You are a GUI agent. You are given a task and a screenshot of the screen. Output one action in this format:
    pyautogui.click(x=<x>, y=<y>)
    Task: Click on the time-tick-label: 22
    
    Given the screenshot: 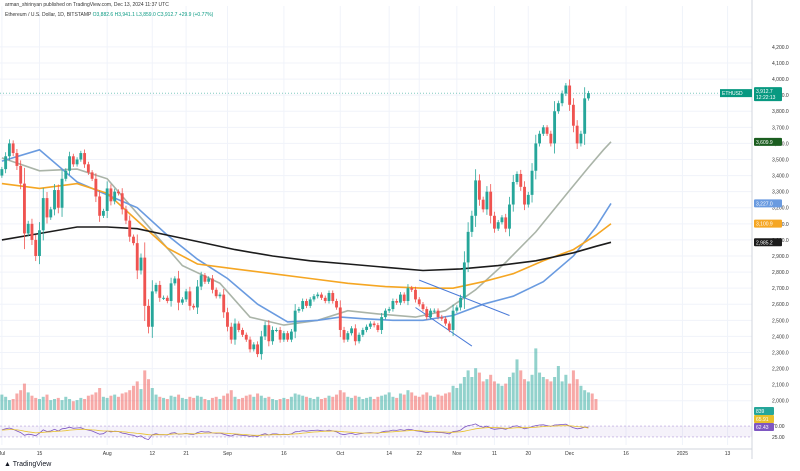 What is the action you would take?
    pyautogui.click(x=419, y=454)
    